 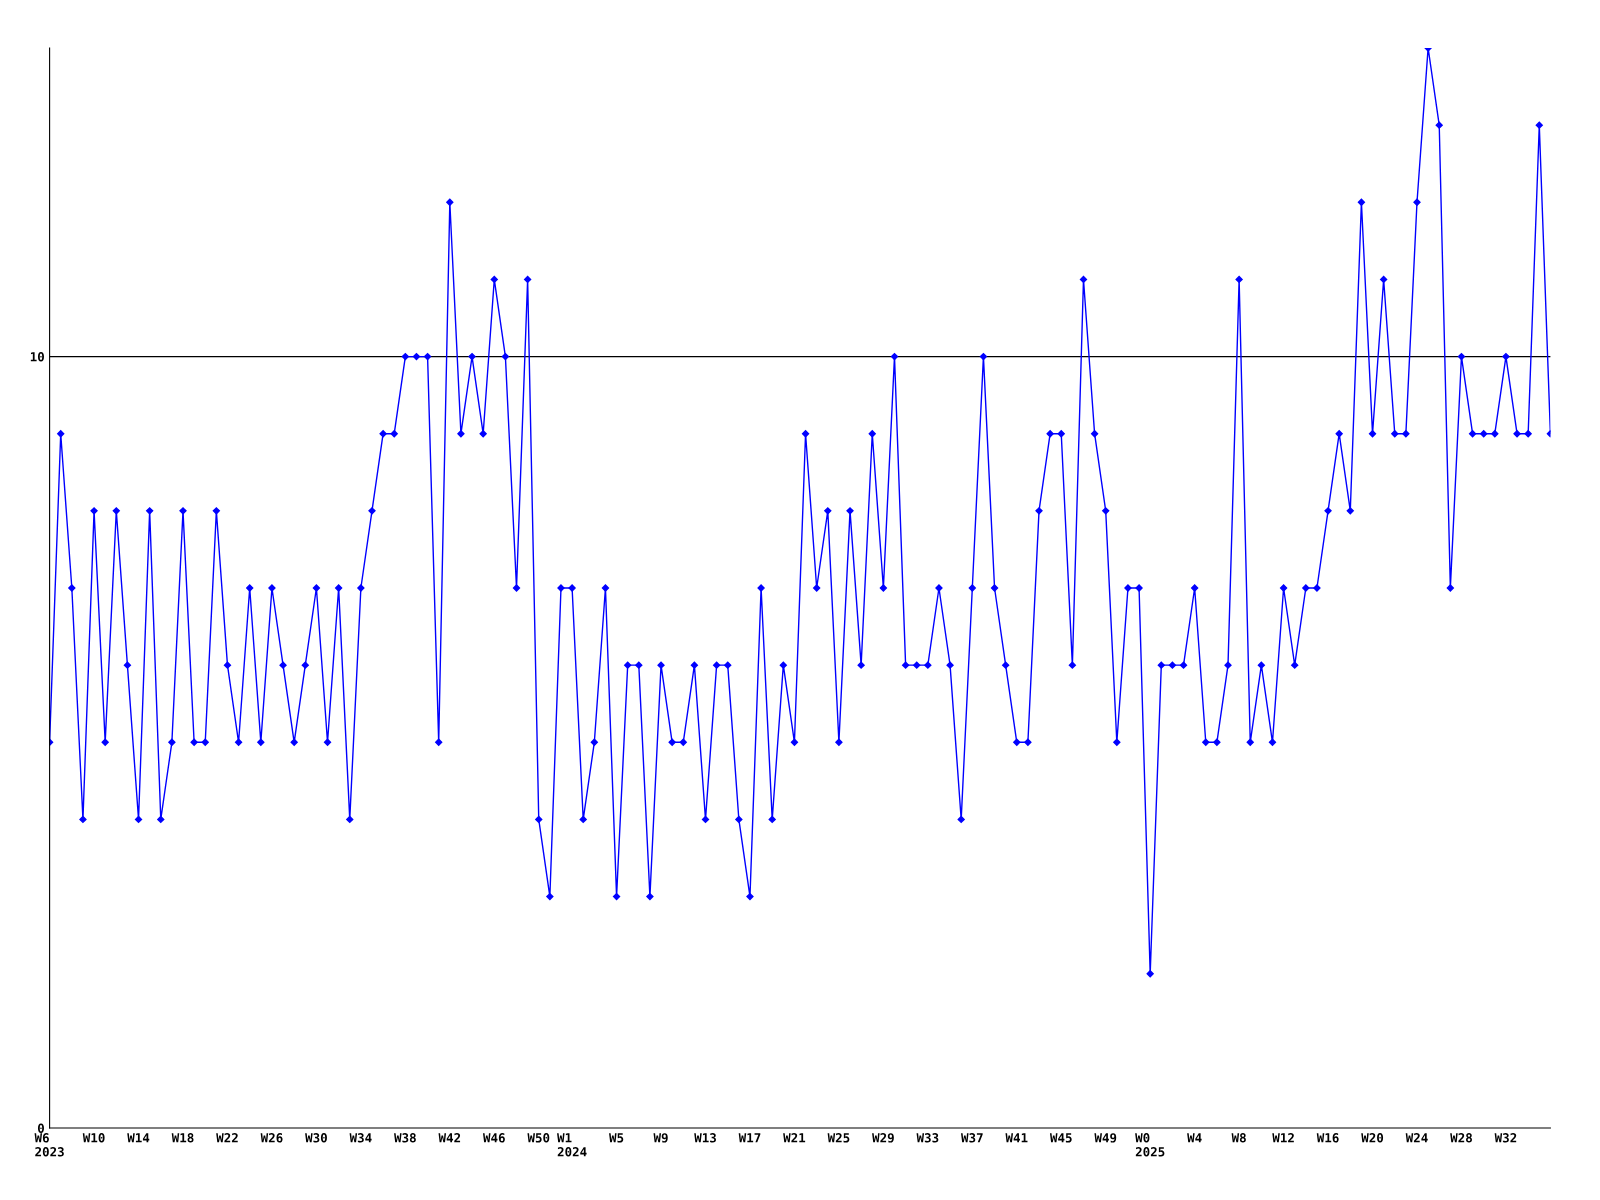 What do you see at coordinates (271, 1138) in the screenshot?
I see `x-tick-label: W26` at bounding box center [271, 1138].